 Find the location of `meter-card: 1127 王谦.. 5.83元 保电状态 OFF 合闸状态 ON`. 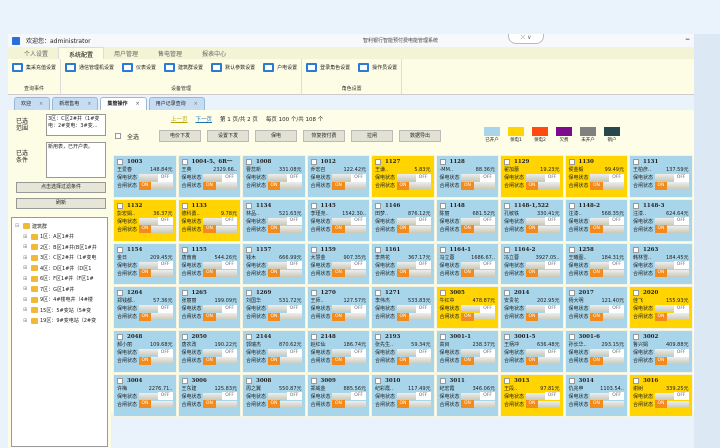

meter-card: 1127 王谦.. 5.83元 保电状态 OFF 合闸状态 ON is located at coordinates (403, 176).